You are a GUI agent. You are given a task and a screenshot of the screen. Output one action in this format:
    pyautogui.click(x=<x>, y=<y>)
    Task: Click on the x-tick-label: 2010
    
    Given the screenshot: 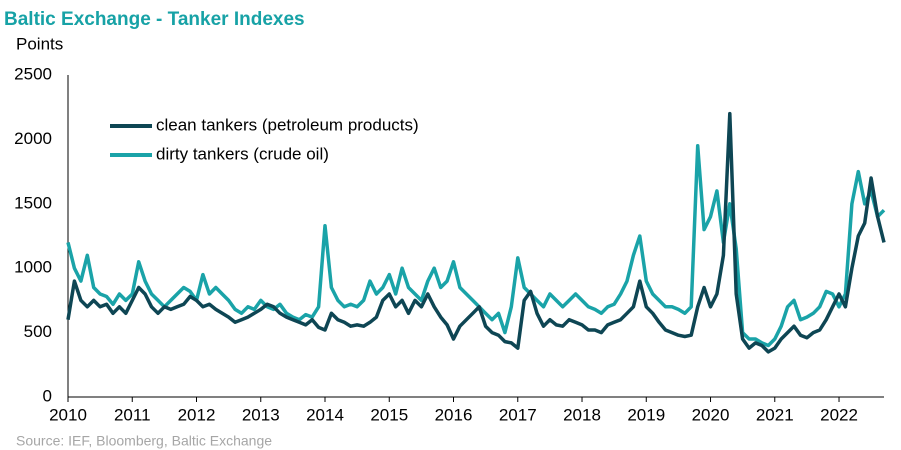 What is the action you would take?
    pyautogui.click(x=68, y=414)
    